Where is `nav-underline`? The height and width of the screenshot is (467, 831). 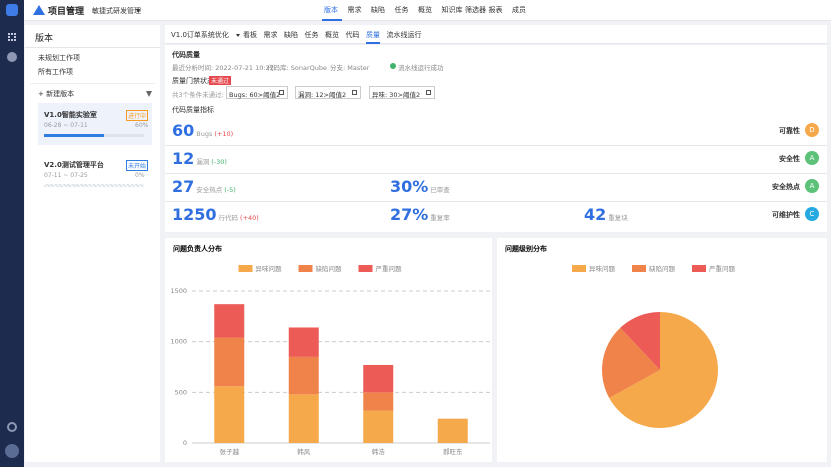 nav-underline is located at coordinates (332, 20).